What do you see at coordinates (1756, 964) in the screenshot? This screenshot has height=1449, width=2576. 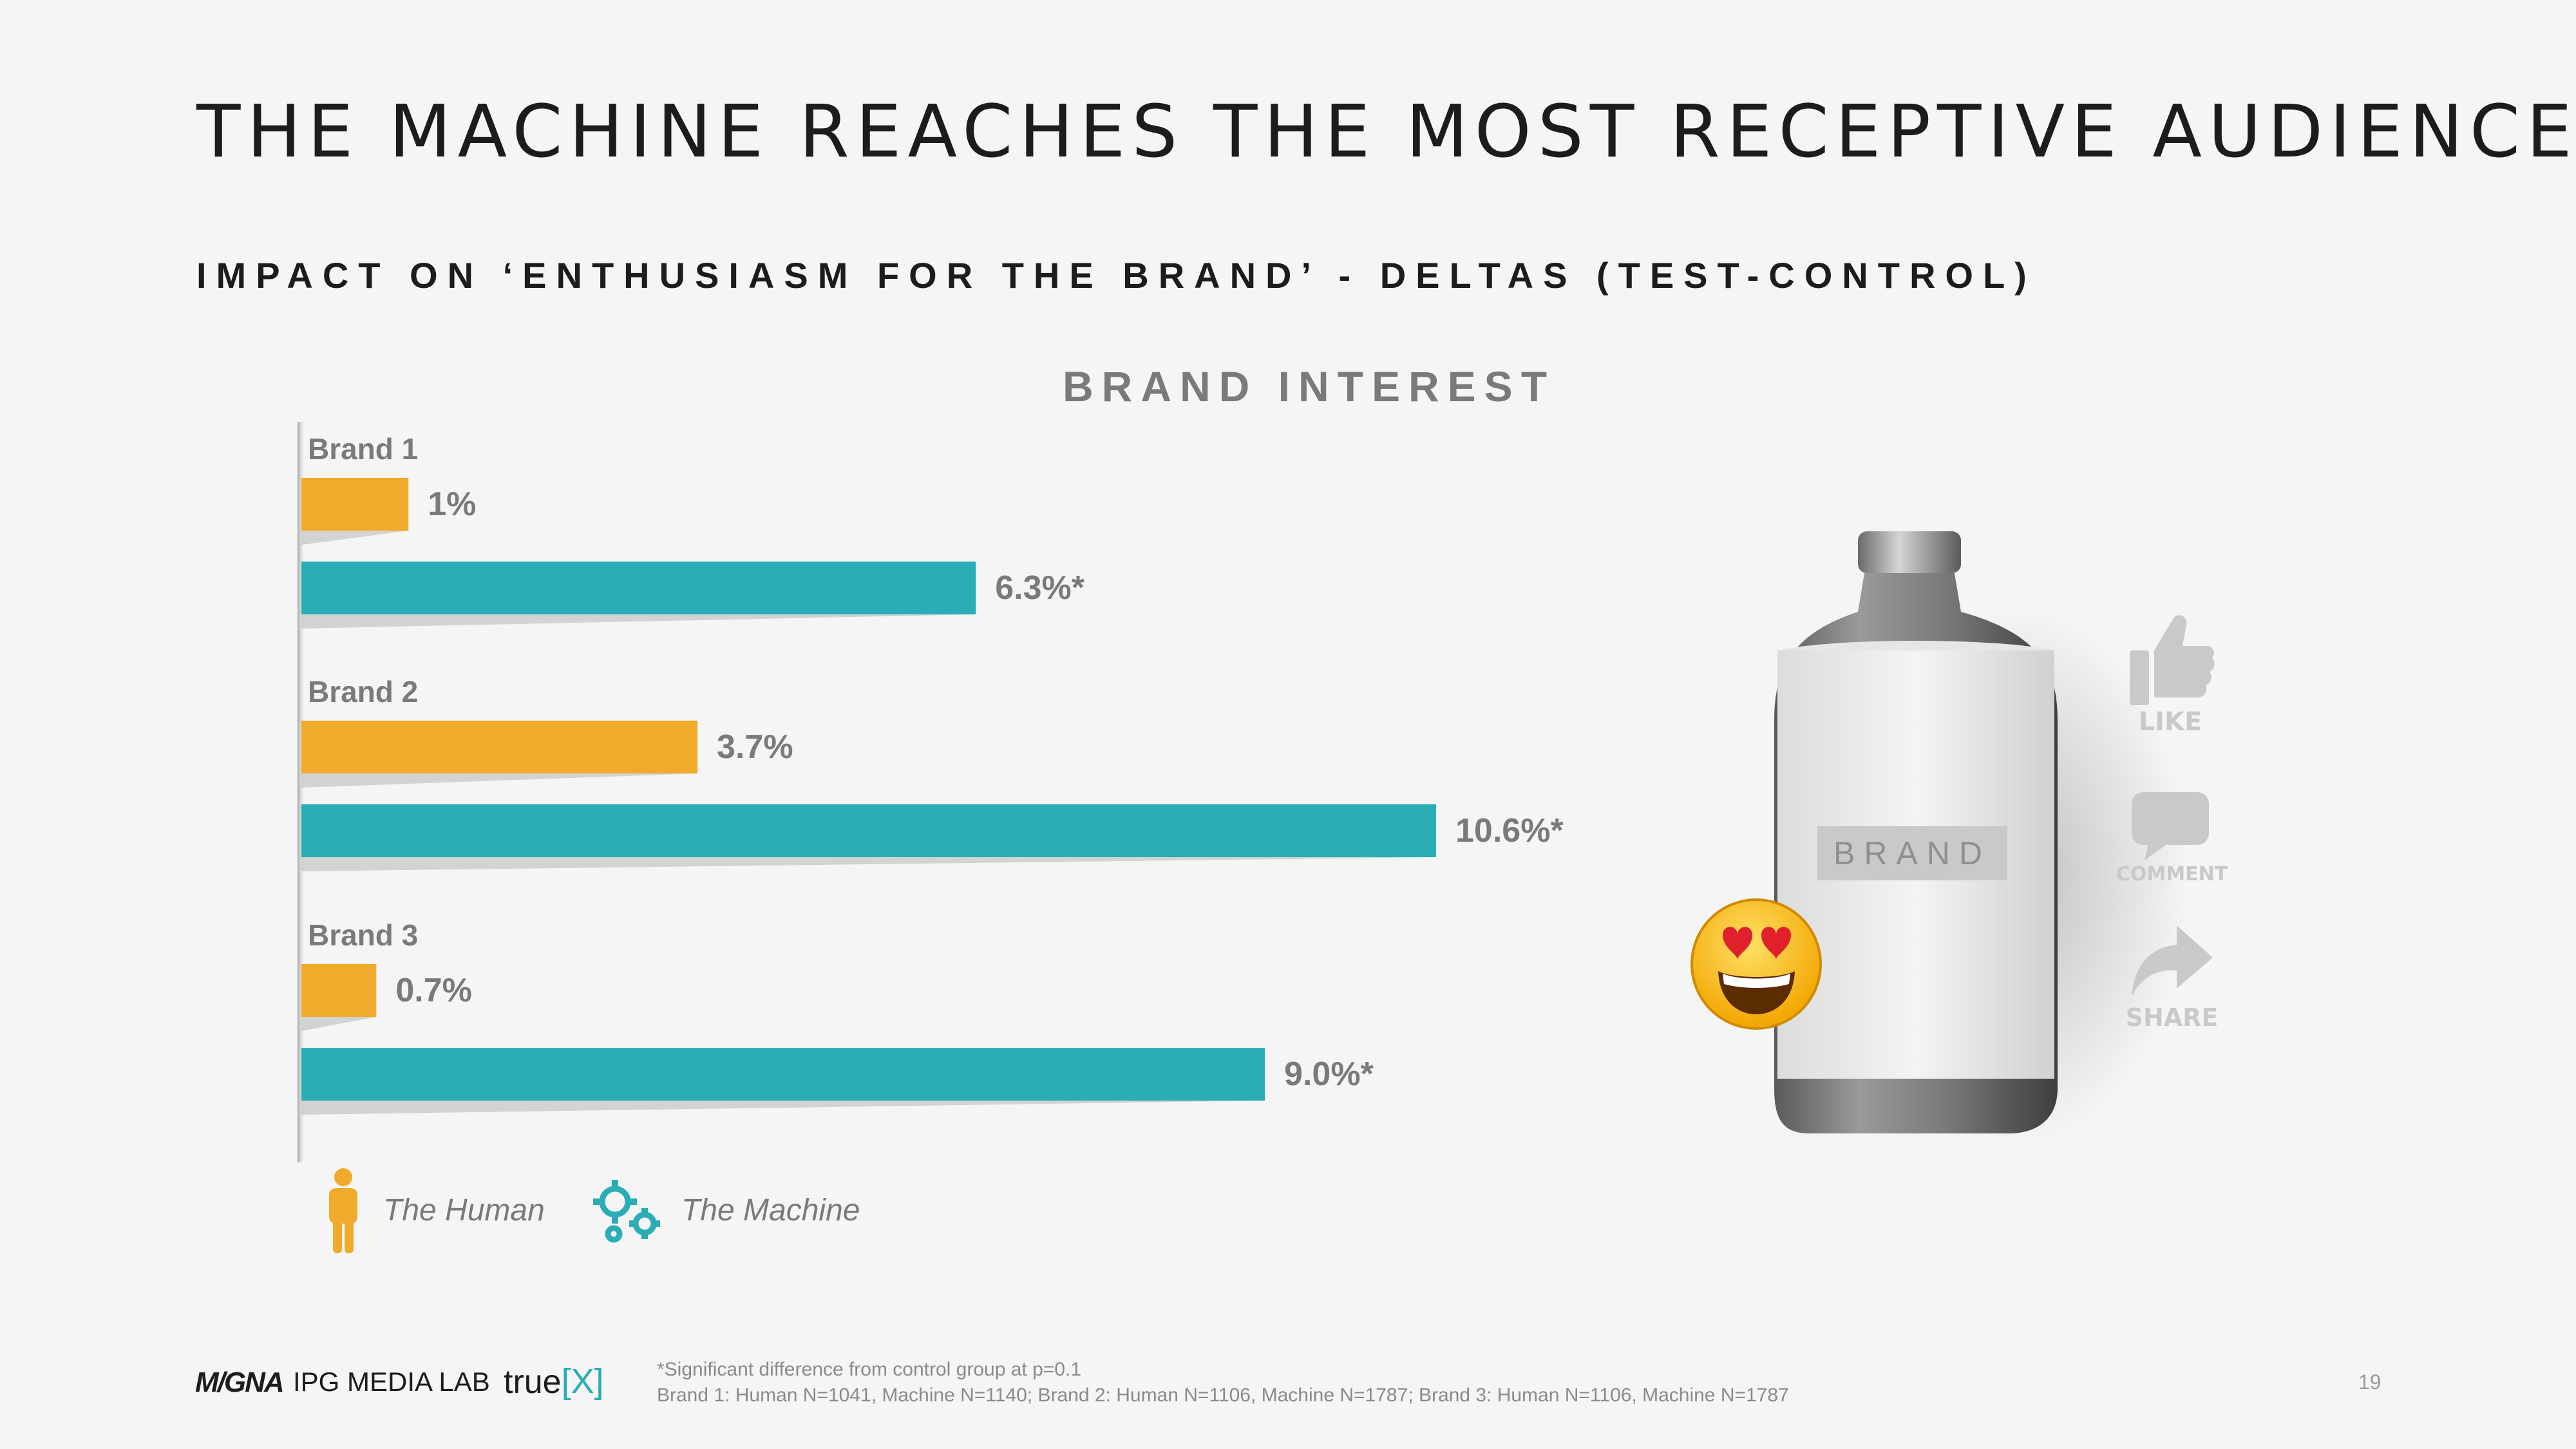 I see `heart-eyes-emoji` at bounding box center [1756, 964].